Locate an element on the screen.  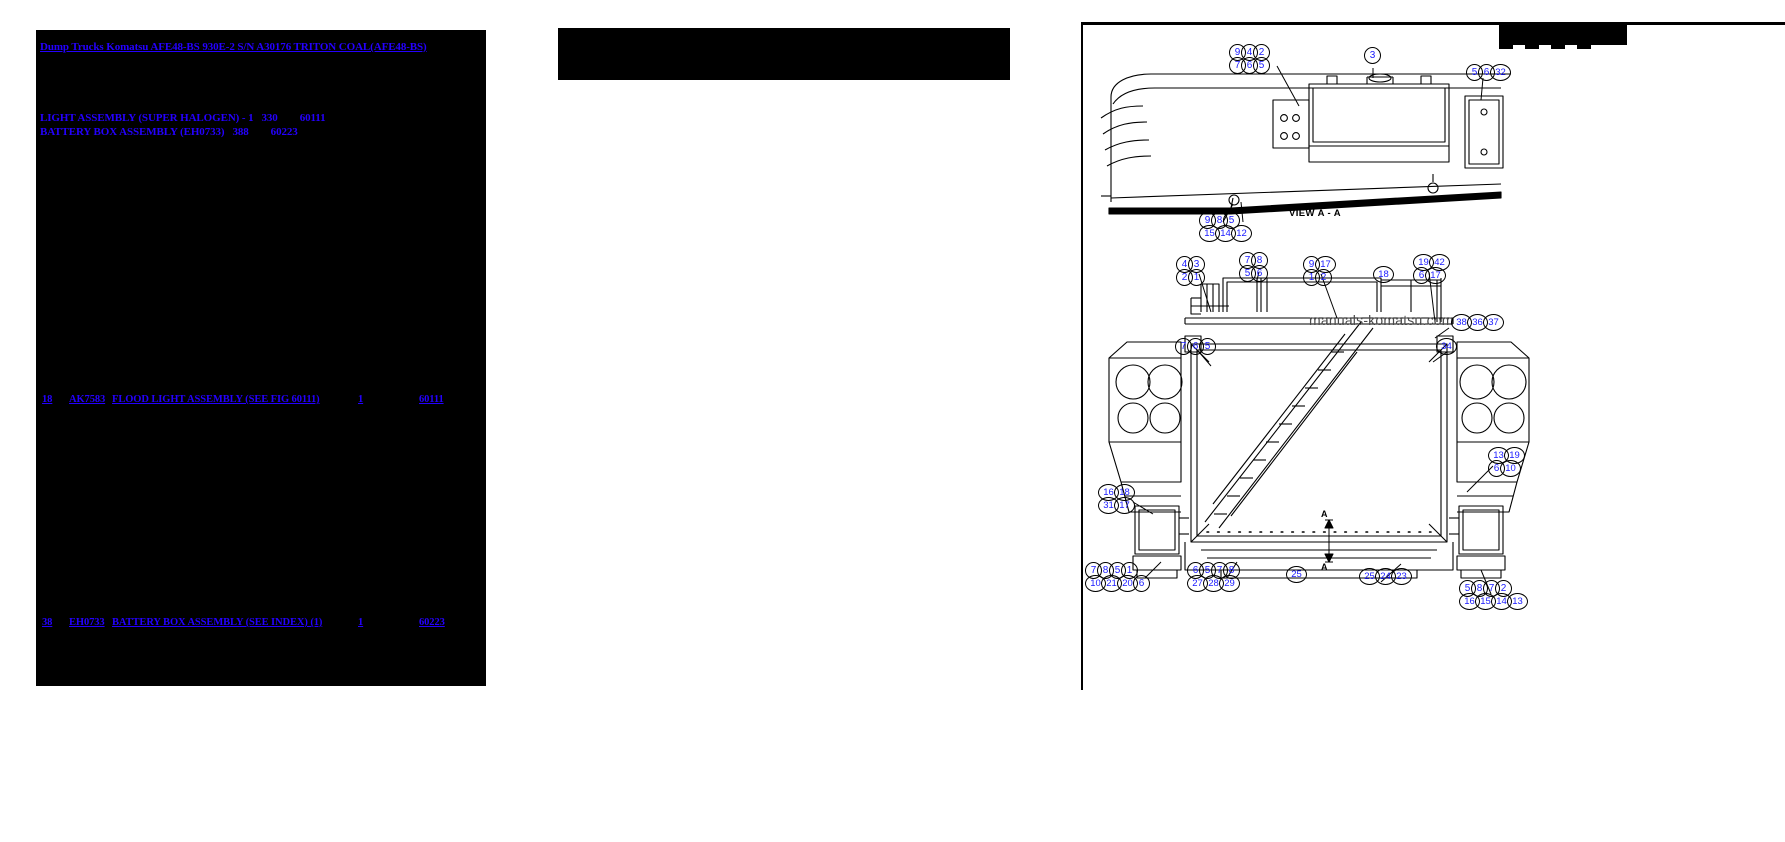
balloon-group: 3 is located at coordinates (1372, 55).